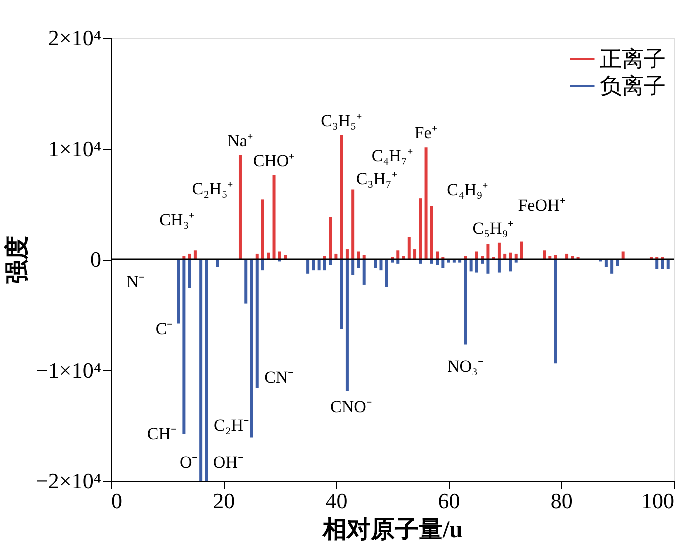 This screenshot has height=557, width=700. Describe the element at coordinates (96, 259) in the screenshot. I see `y-tick-label: 0` at that location.